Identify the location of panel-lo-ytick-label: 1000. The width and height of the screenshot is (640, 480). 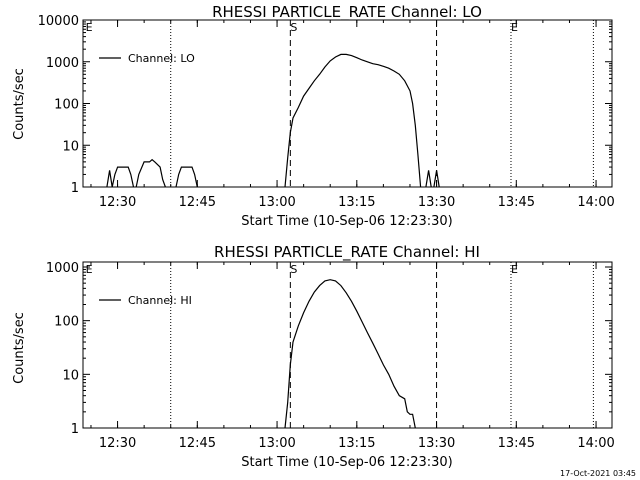
(62, 63).